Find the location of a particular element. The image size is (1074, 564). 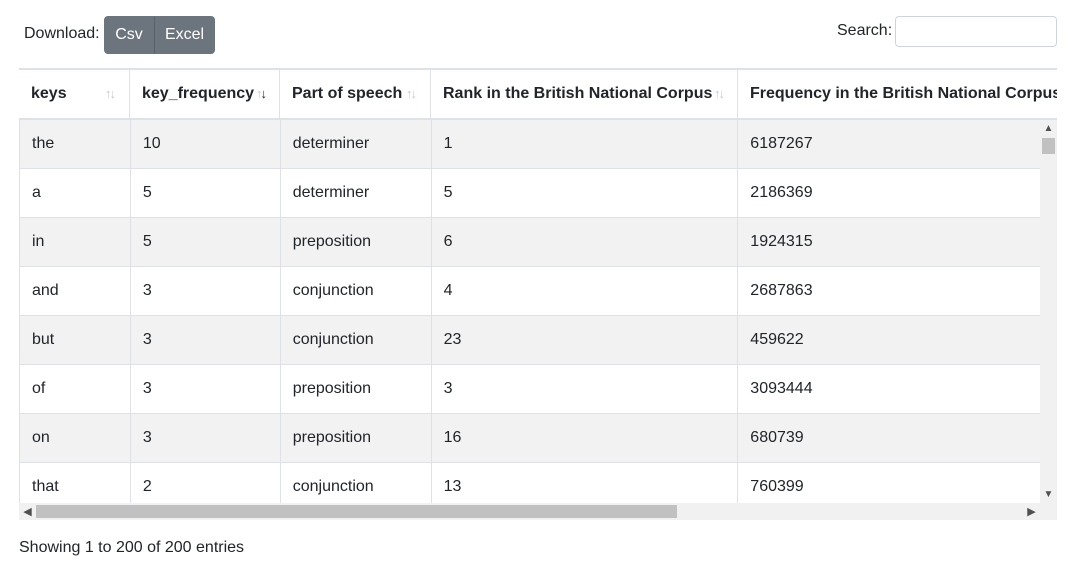

horizontal-scrollbar: ◀ ▶ is located at coordinates (538, 511).